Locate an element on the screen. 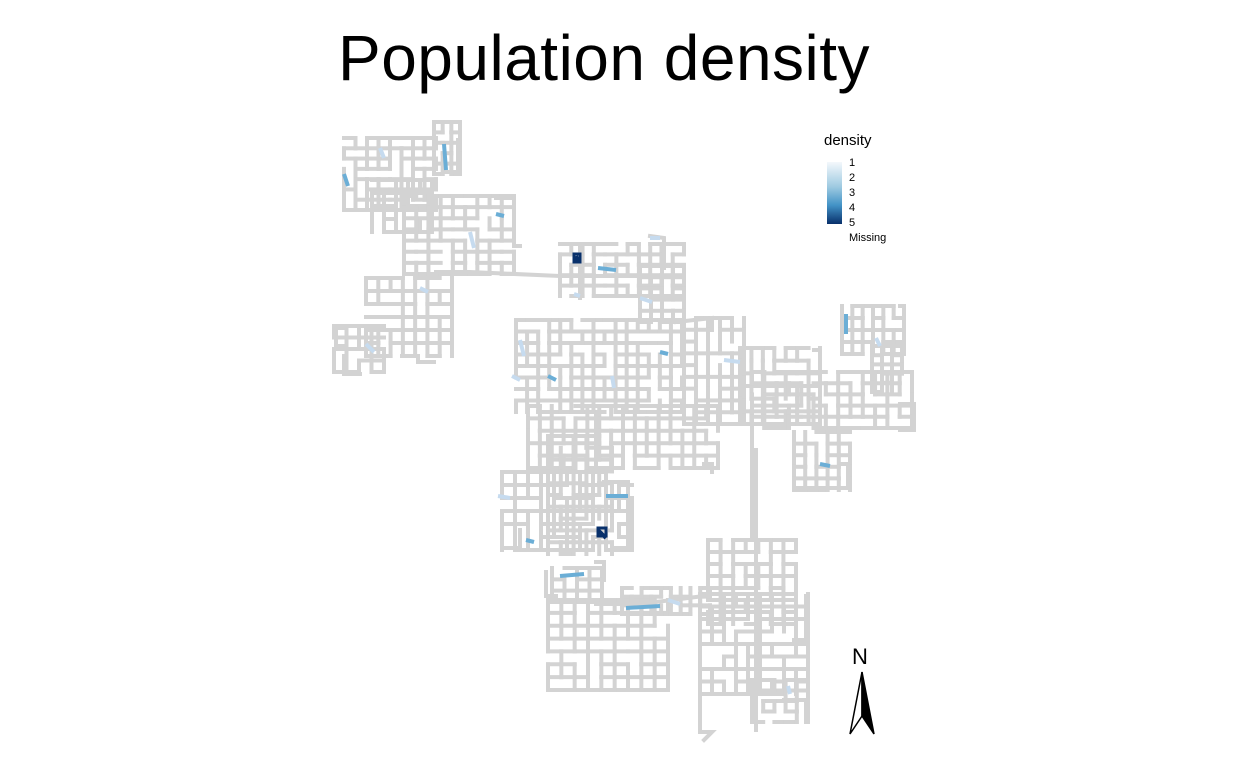 This screenshot has height=768, width=1248. legend-tick-5: 5 is located at coordinates (852, 223).